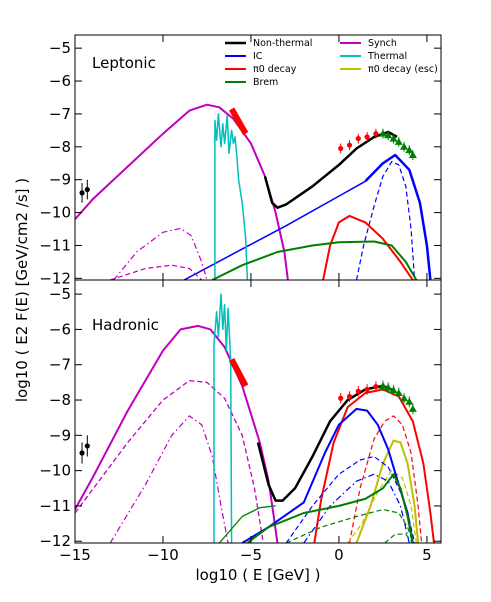 The width and height of the screenshot is (491, 602). Describe the element at coordinates (60, 365) in the screenshot. I see `y-tick-label-p1-5: −7` at that location.